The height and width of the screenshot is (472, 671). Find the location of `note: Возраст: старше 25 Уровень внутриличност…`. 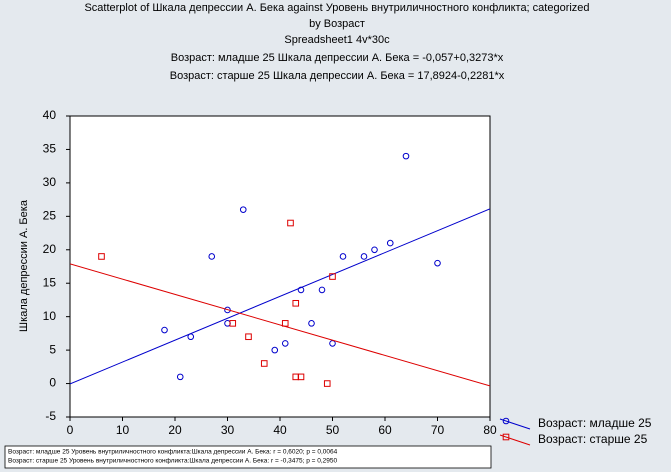

note: Возраст: старше 25 Уровень внутриличност… is located at coordinates (172, 461).